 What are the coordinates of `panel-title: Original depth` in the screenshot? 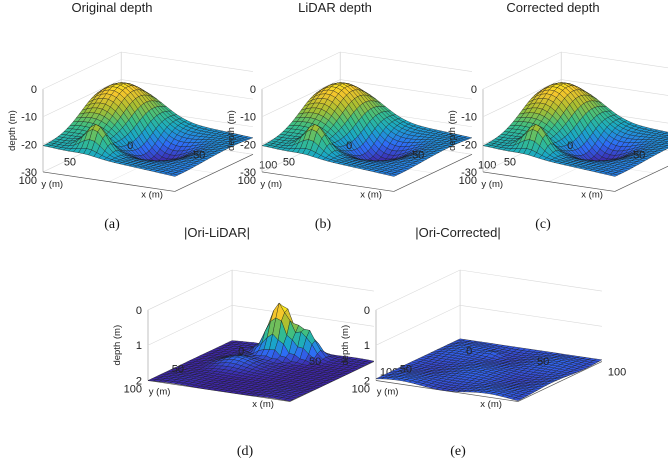 It's located at (112, 7).